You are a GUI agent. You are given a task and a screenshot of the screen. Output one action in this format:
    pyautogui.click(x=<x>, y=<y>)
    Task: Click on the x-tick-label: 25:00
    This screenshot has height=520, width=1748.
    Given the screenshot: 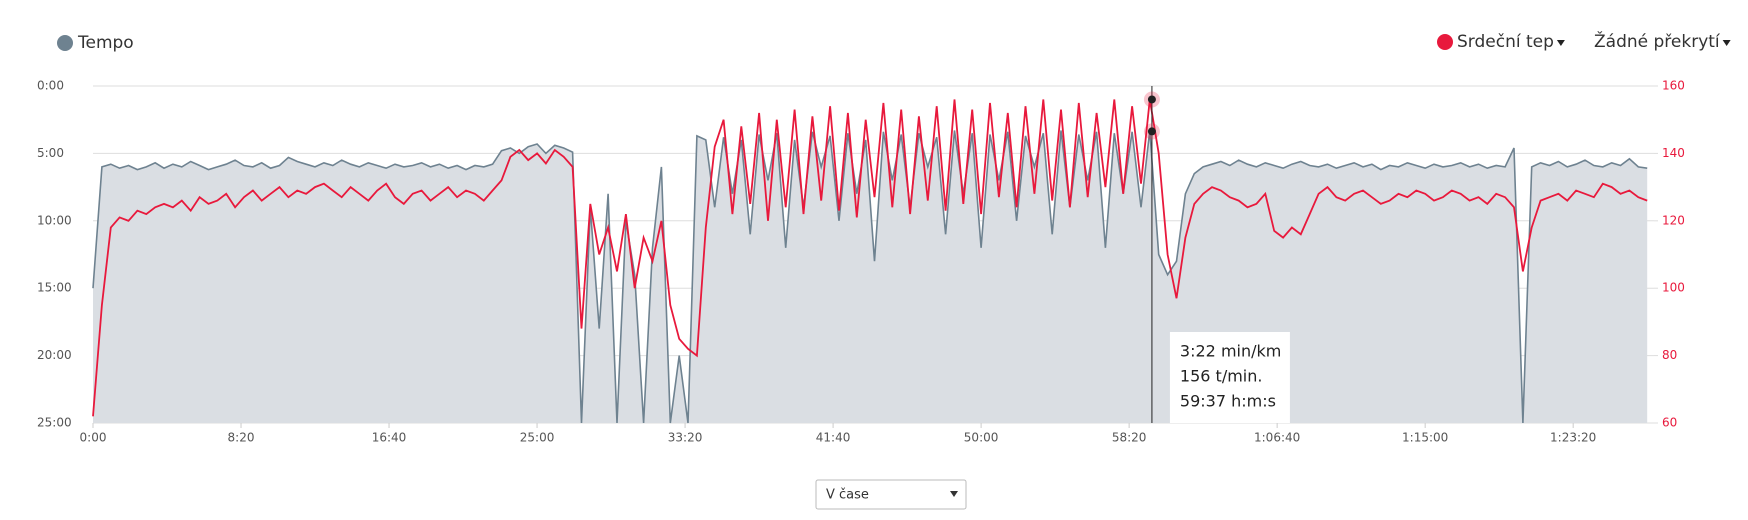 What is the action you would take?
    pyautogui.click(x=537, y=438)
    